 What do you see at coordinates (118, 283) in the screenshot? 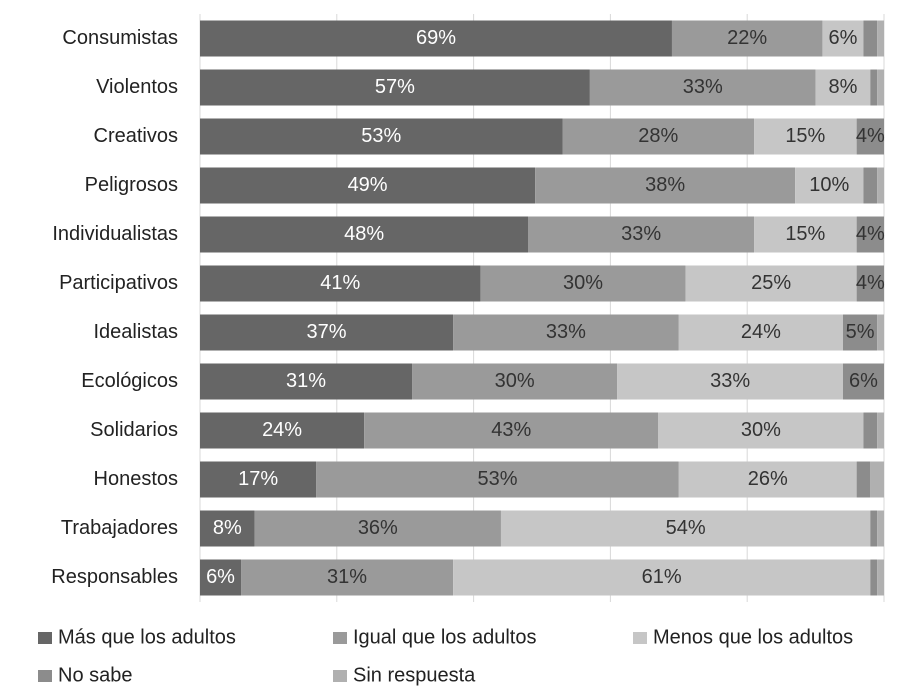
I see `y-tick-label: Participativos` at bounding box center [118, 283].